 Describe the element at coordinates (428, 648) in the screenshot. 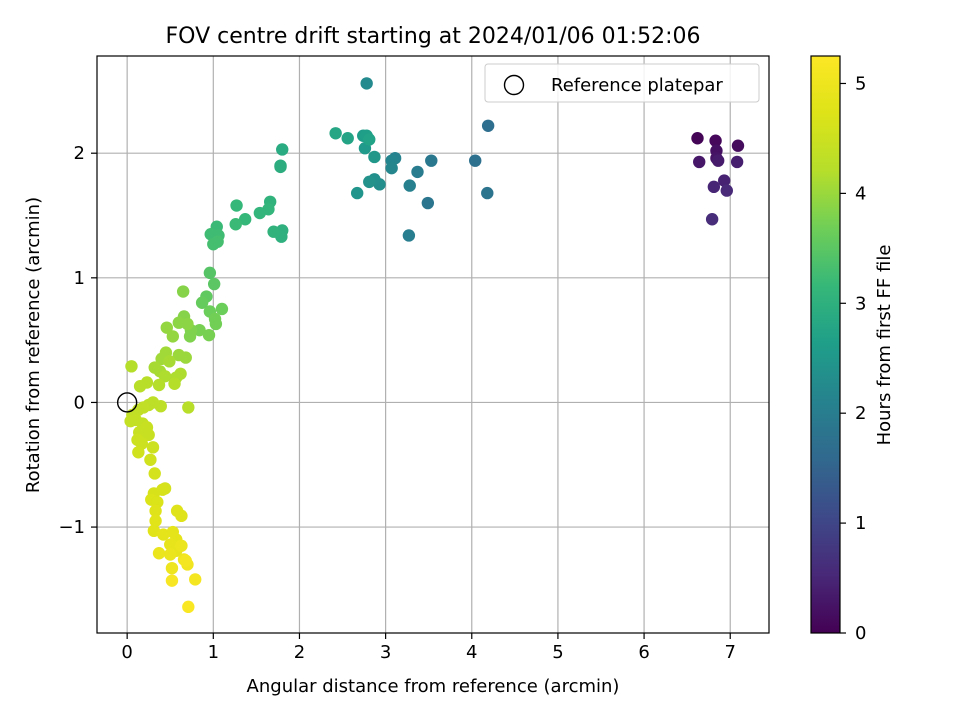

I see `x-ticks: 0 1 2 3 4 5 6 7` at that location.